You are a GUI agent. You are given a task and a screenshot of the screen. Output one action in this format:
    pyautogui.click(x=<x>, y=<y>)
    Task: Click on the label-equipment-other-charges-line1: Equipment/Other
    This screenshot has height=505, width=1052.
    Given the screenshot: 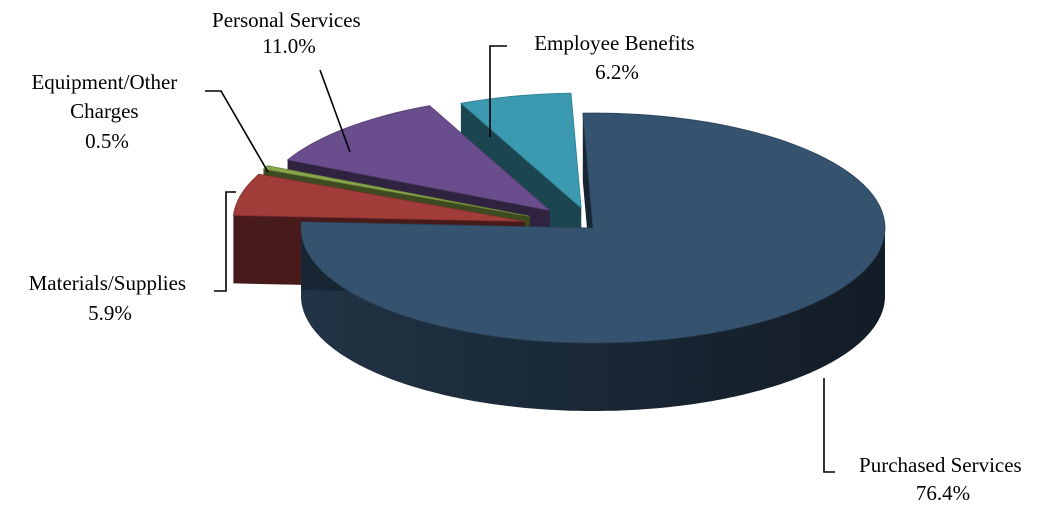 What is the action you would take?
    pyautogui.click(x=104, y=82)
    